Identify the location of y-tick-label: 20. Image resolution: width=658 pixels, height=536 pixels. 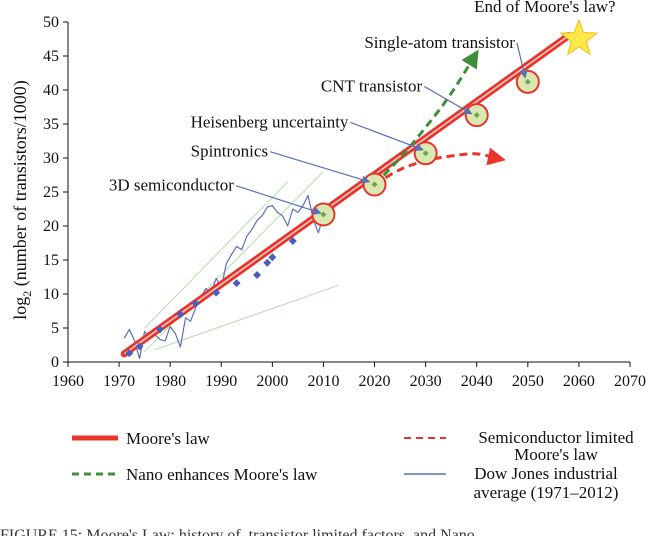
(51, 226).